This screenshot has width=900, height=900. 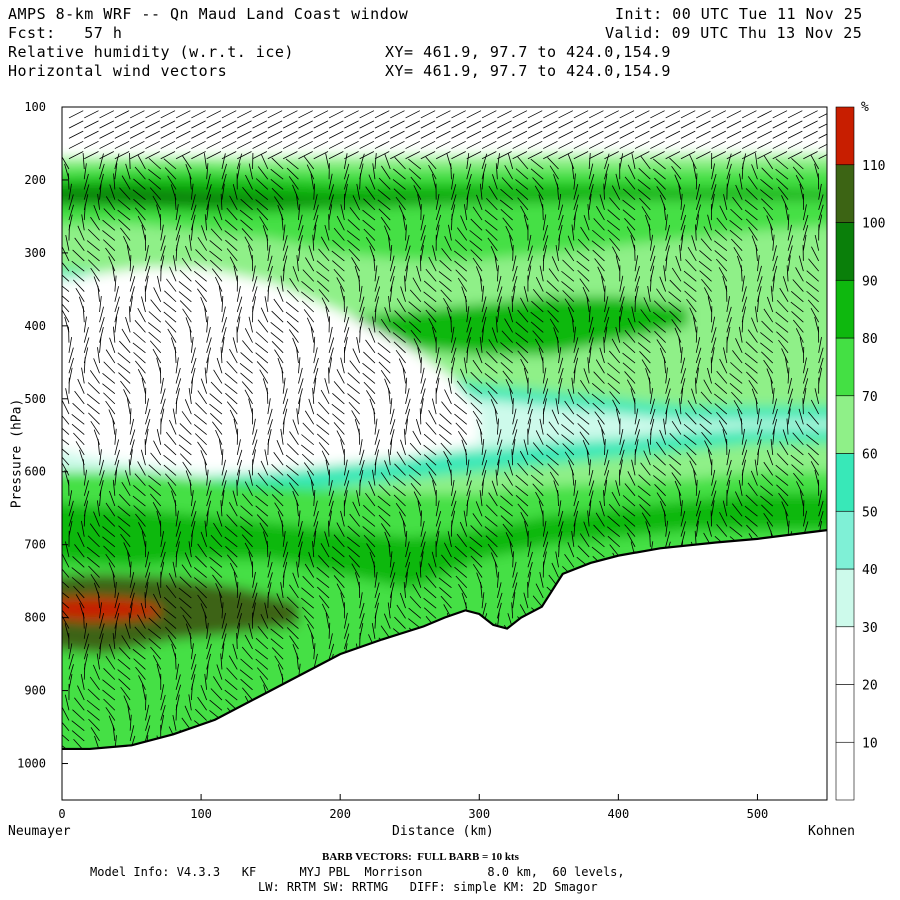 What do you see at coordinates (479, 814) in the screenshot?
I see `x-tick-label-300: 300` at bounding box center [479, 814].